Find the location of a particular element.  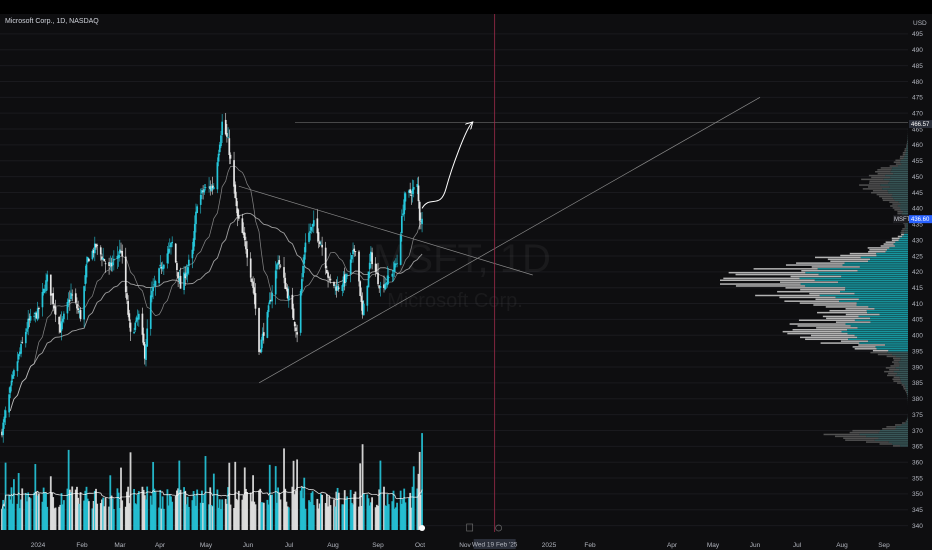

price-tick-label: 470 is located at coordinates (917, 113).